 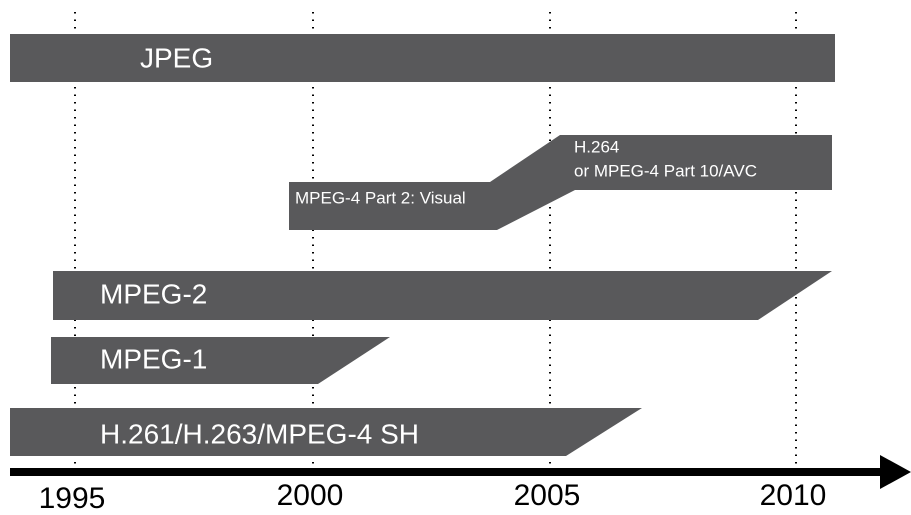 I want to click on mpeg1-bar, so click(x=220, y=360).